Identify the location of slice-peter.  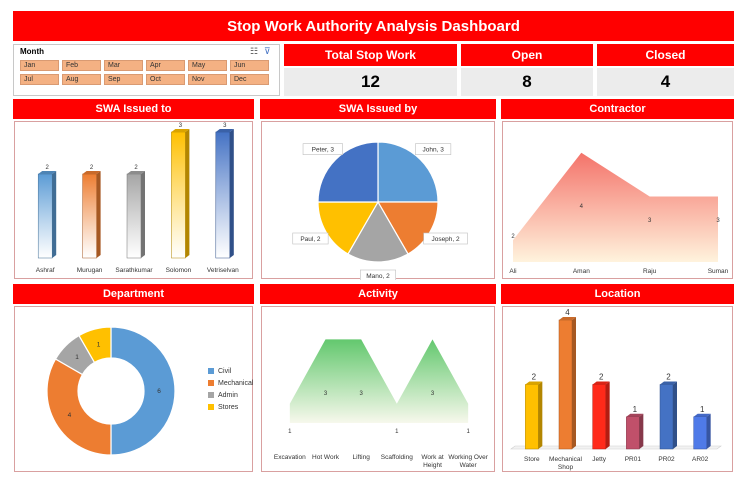
(348, 172).